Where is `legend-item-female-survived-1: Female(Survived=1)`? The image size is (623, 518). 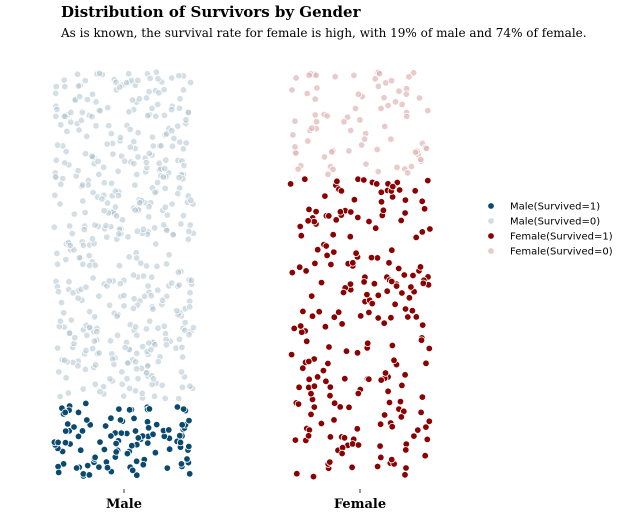
legend-item-female-survived-1: Female(Survived=1) is located at coordinates (550, 237).